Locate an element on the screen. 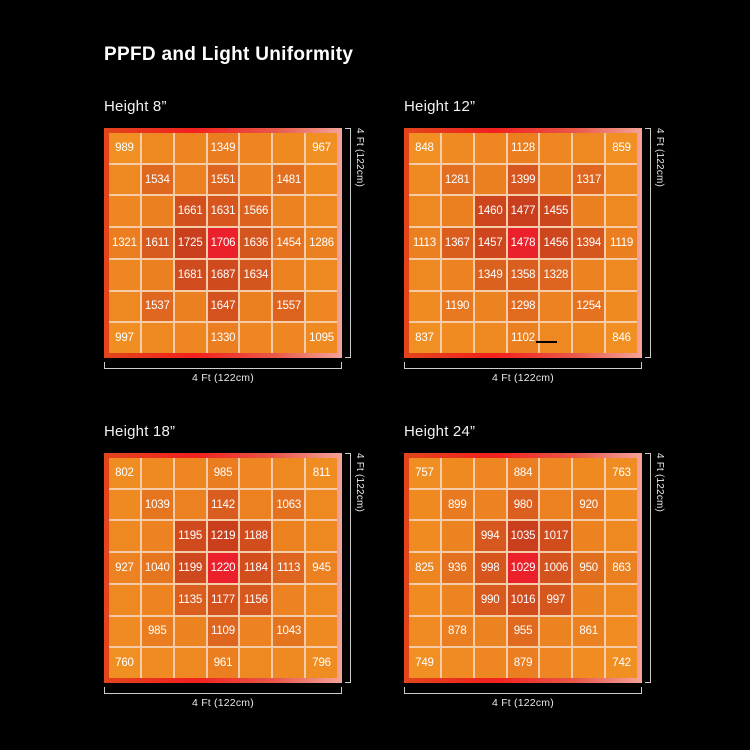  ppfd-cell: 1681 is located at coordinates (190, 274).